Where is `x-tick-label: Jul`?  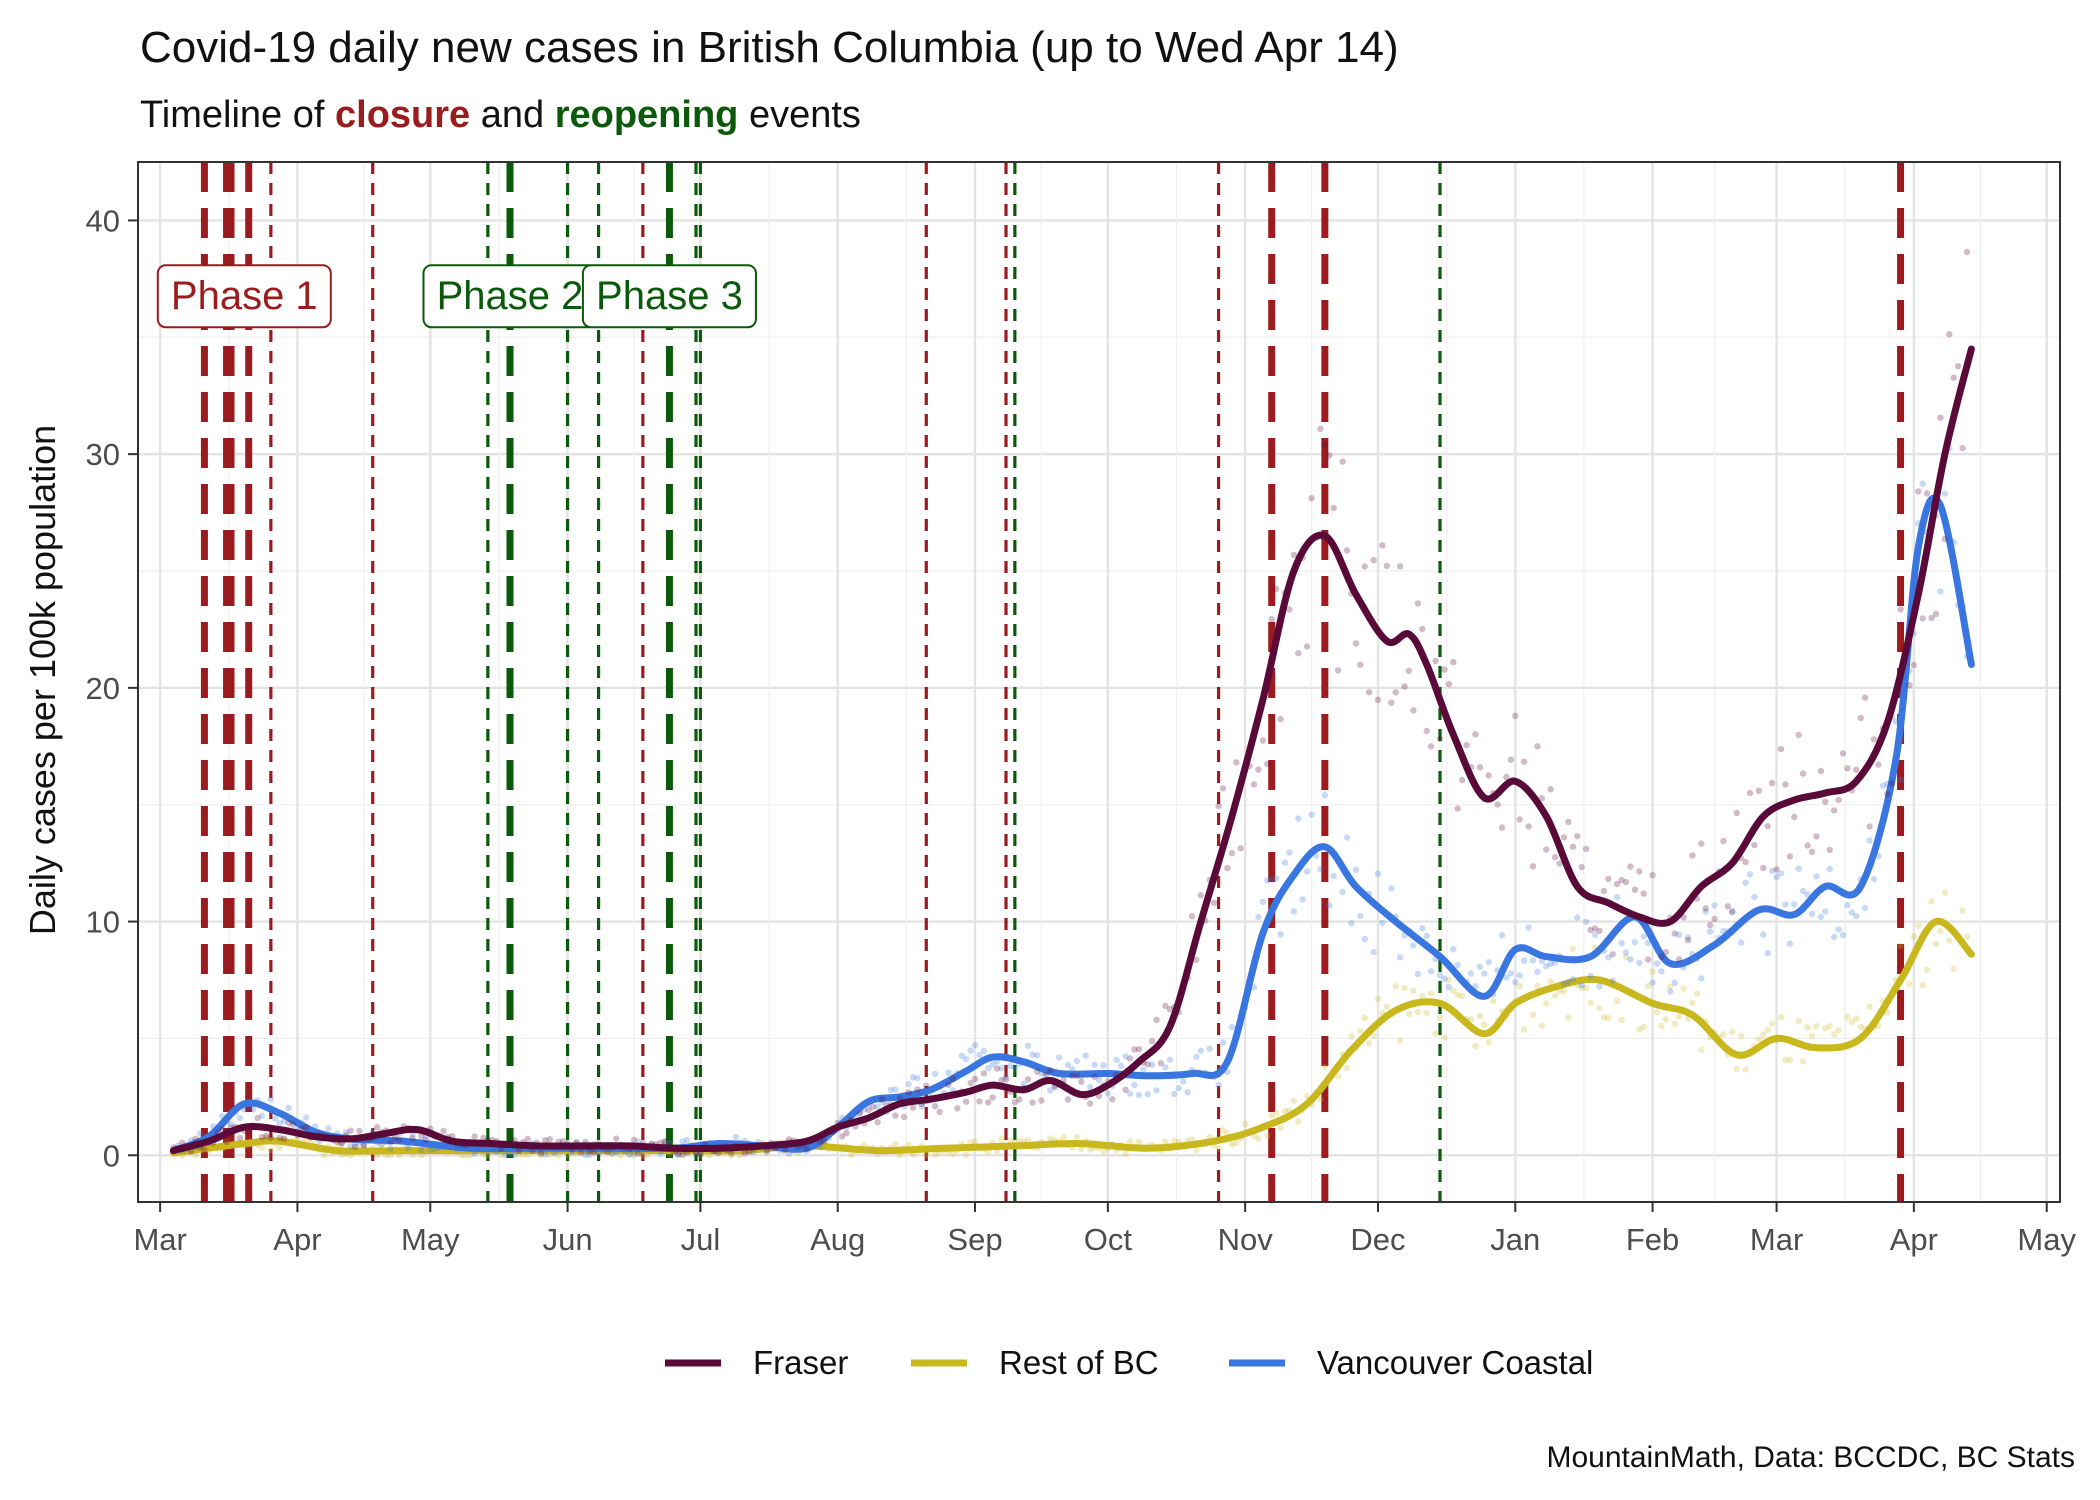
x-tick-label: Jul is located at coordinates (701, 1239).